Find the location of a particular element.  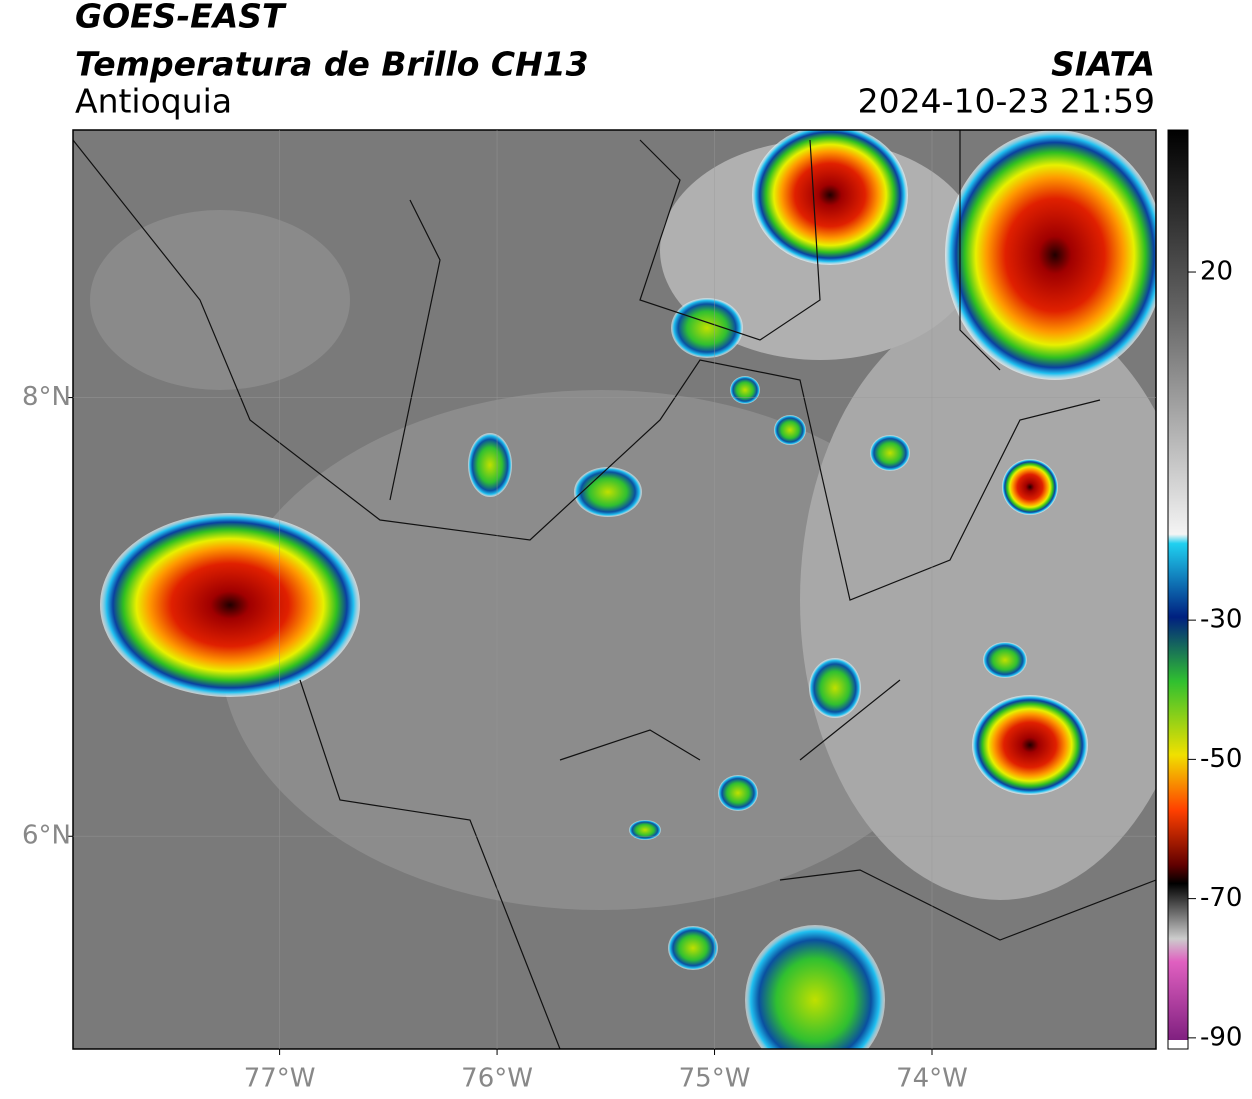

colorbar-tick-label: -30 is located at coordinates (1221, 620).